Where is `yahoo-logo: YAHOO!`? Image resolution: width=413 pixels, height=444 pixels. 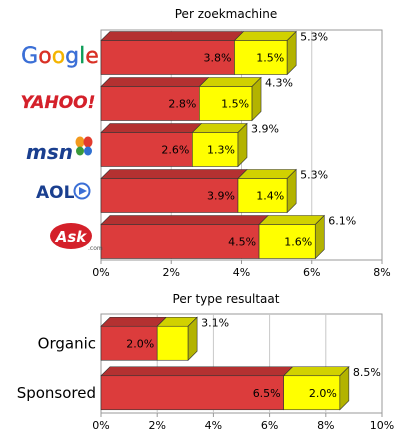 yahoo-logo: YAHOO! is located at coordinates (58, 103).